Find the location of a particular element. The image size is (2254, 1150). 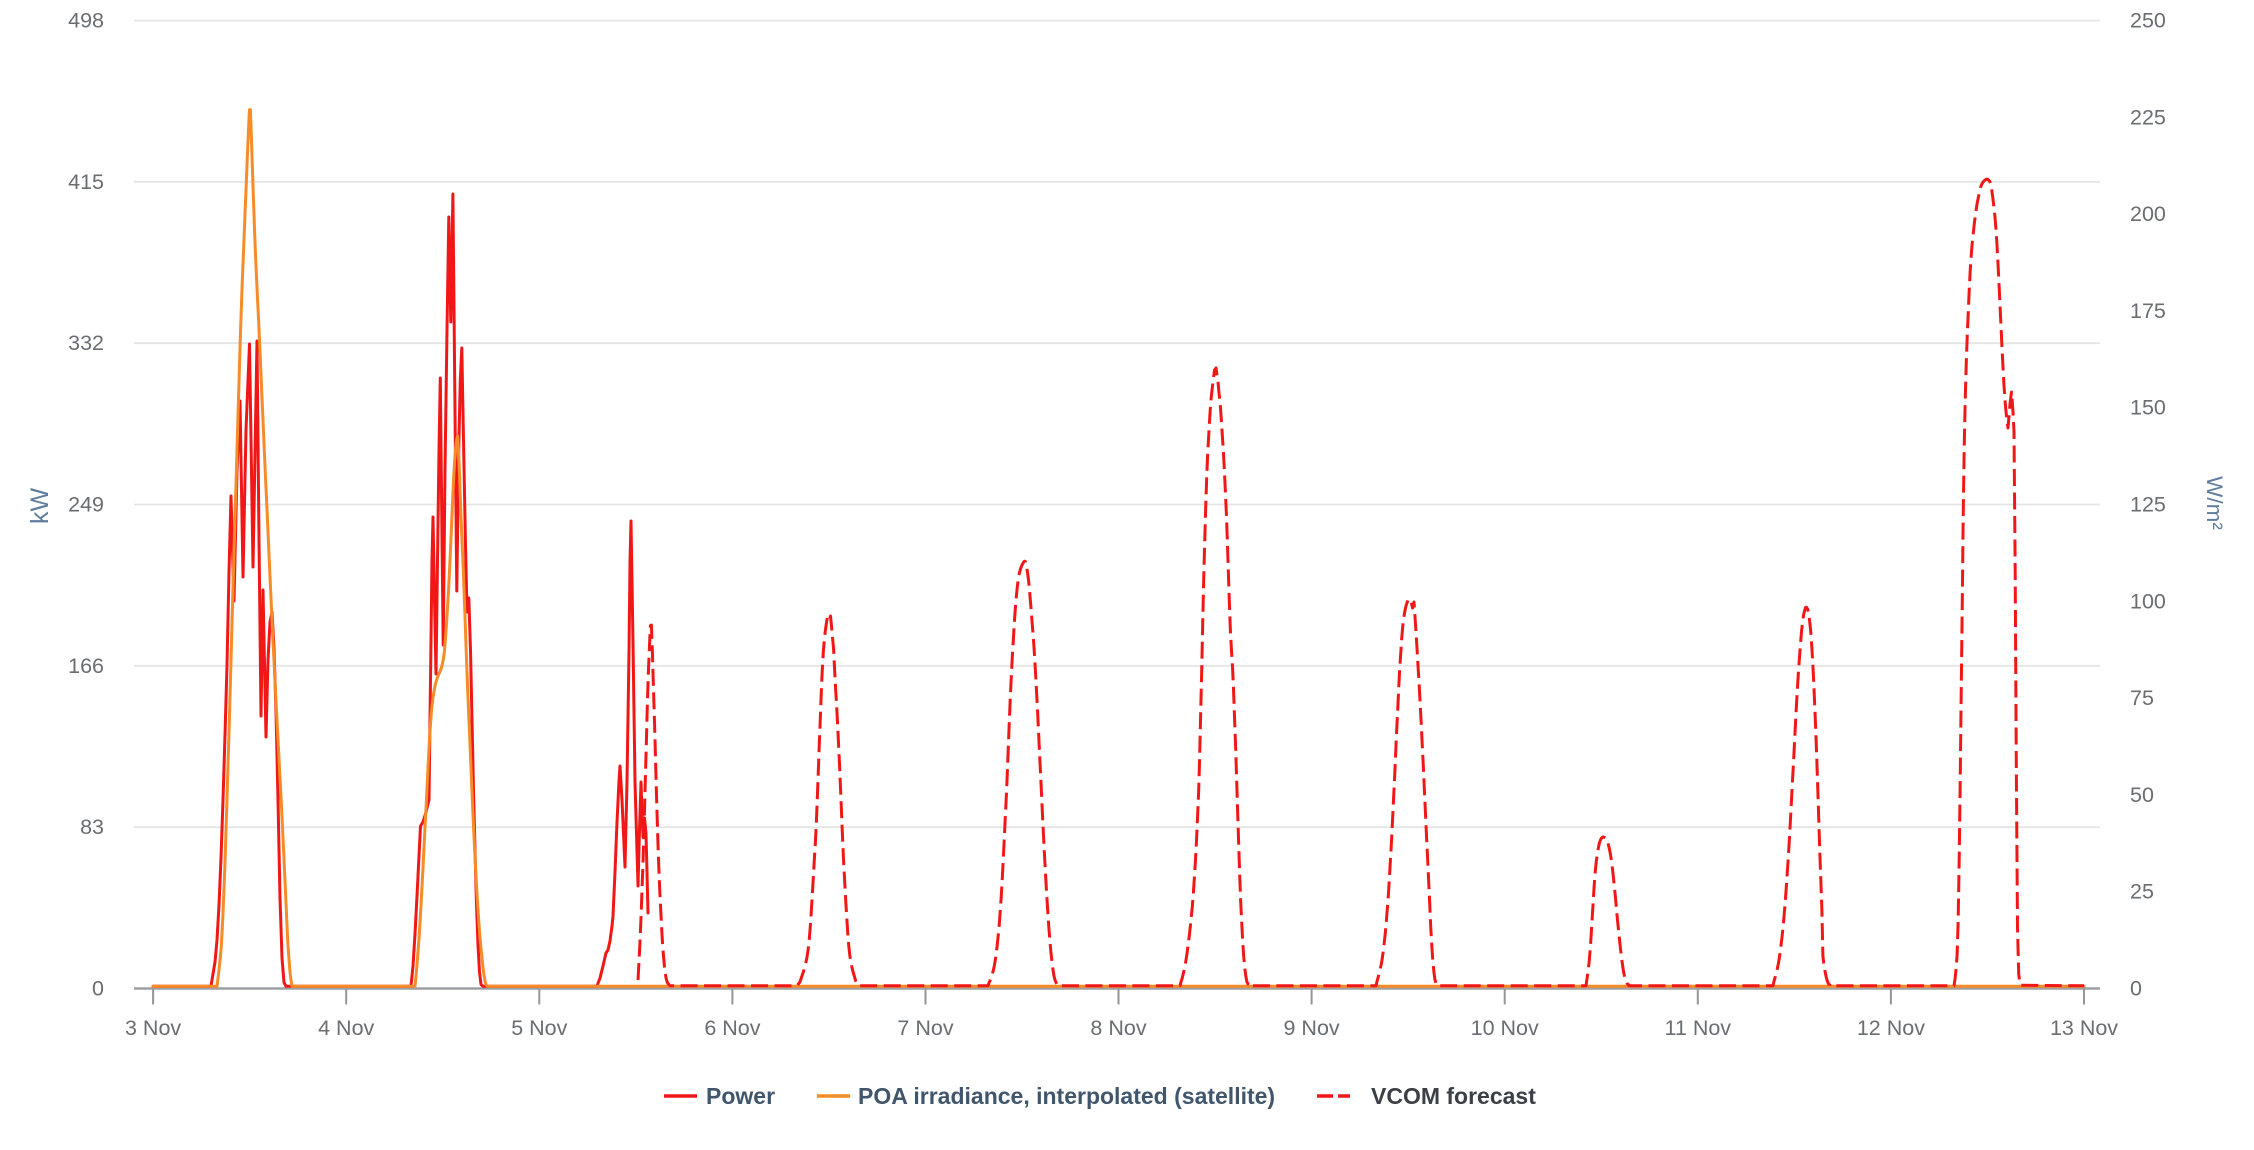

svg-text: 415 is located at coordinates (86, 182).